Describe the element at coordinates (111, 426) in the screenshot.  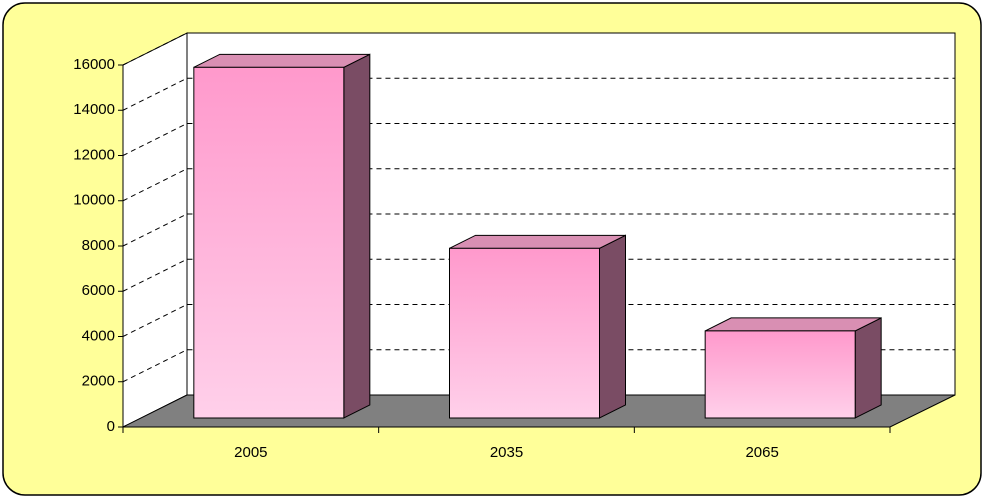
I see `y-tick-label: 0` at that location.